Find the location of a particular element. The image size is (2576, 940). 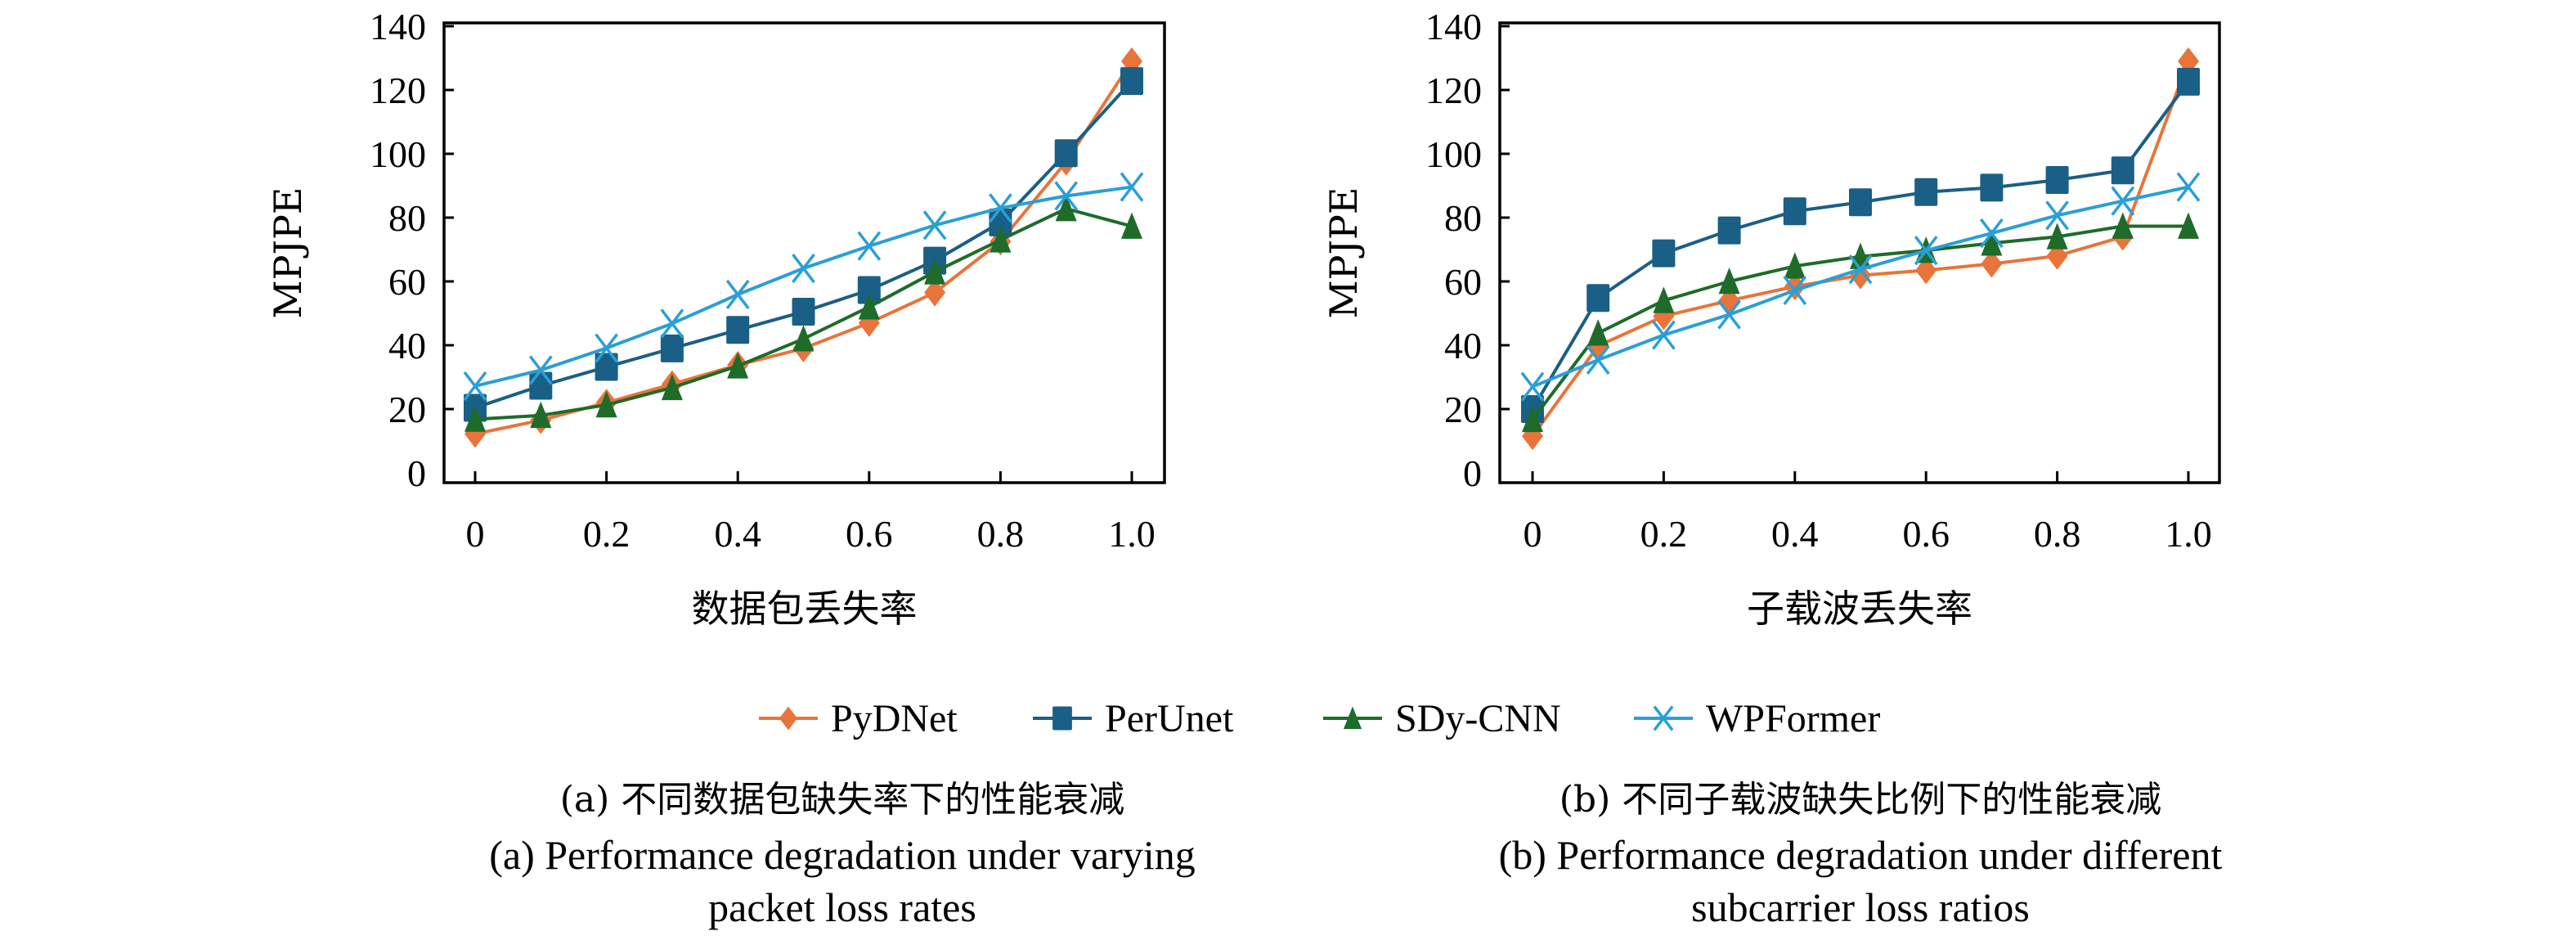

plot-frame-b is located at coordinates (1859, 252).